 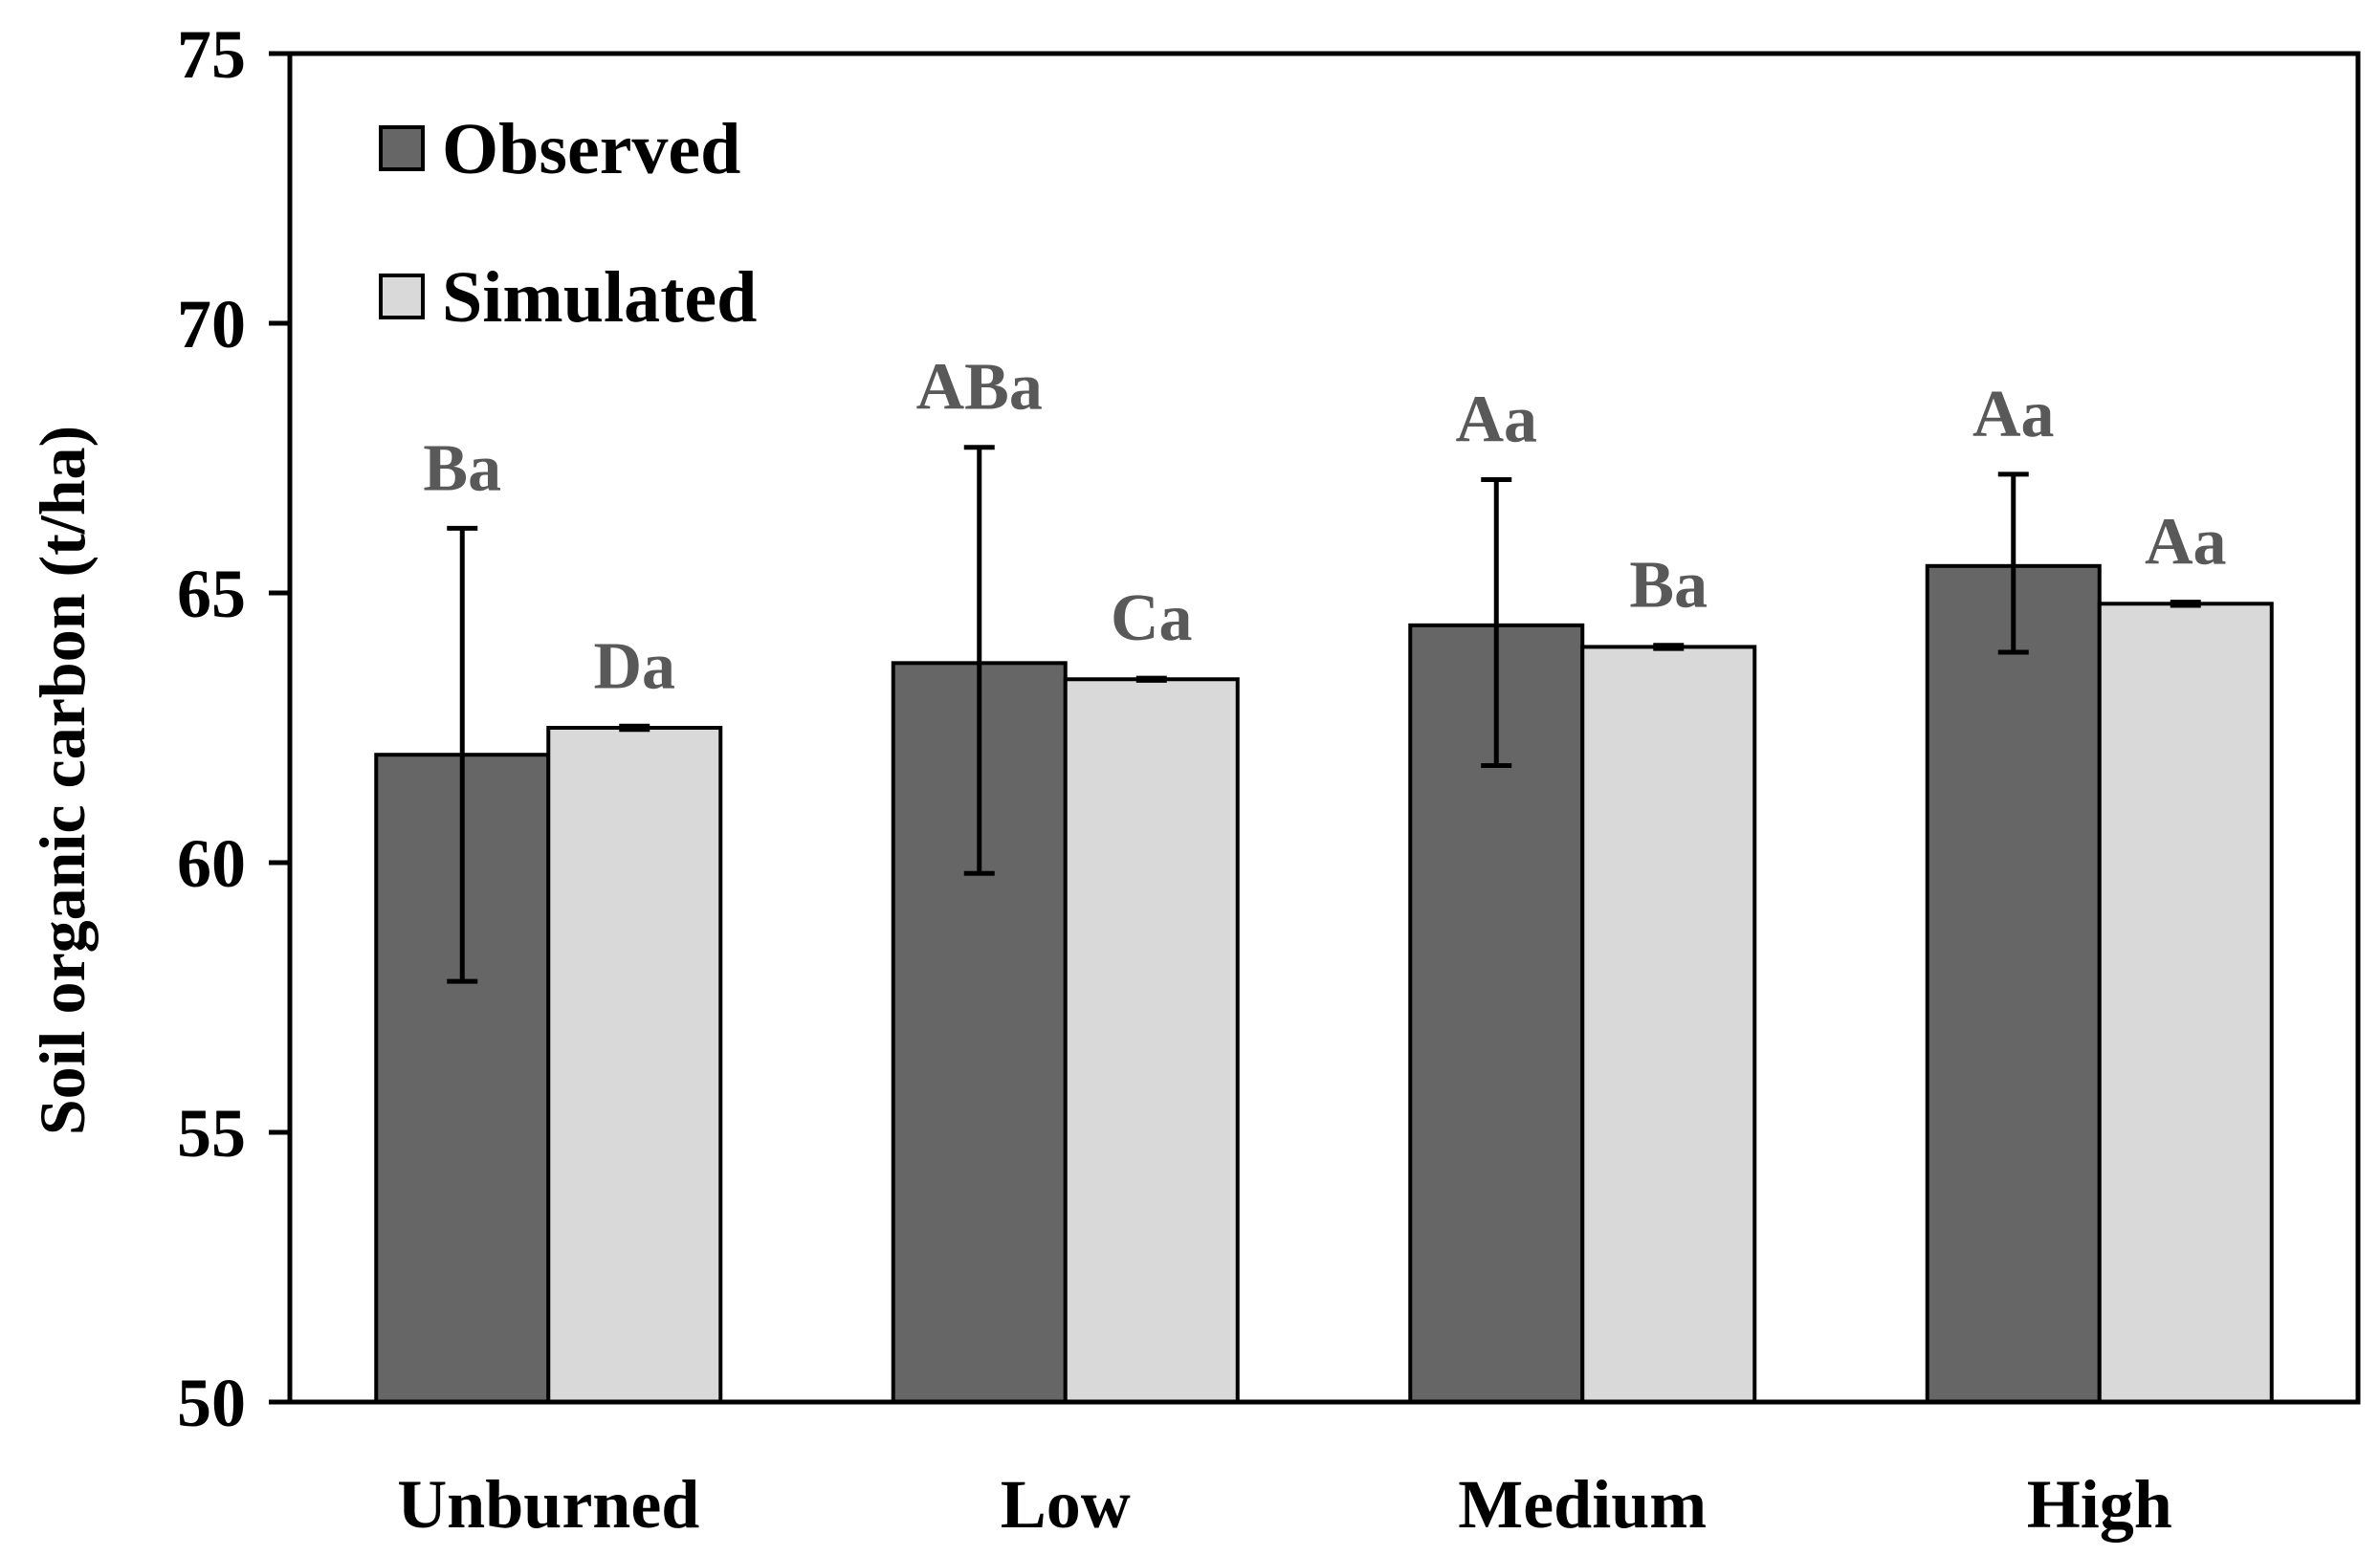 I want to click on y-tick-label-60: 60, so click(x=212, y=863).